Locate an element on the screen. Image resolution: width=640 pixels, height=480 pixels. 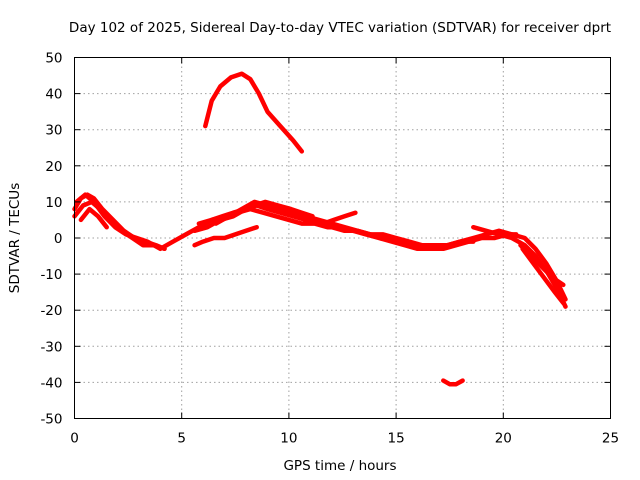
y-tick-label: 30 is located at coordinates (53, 131).